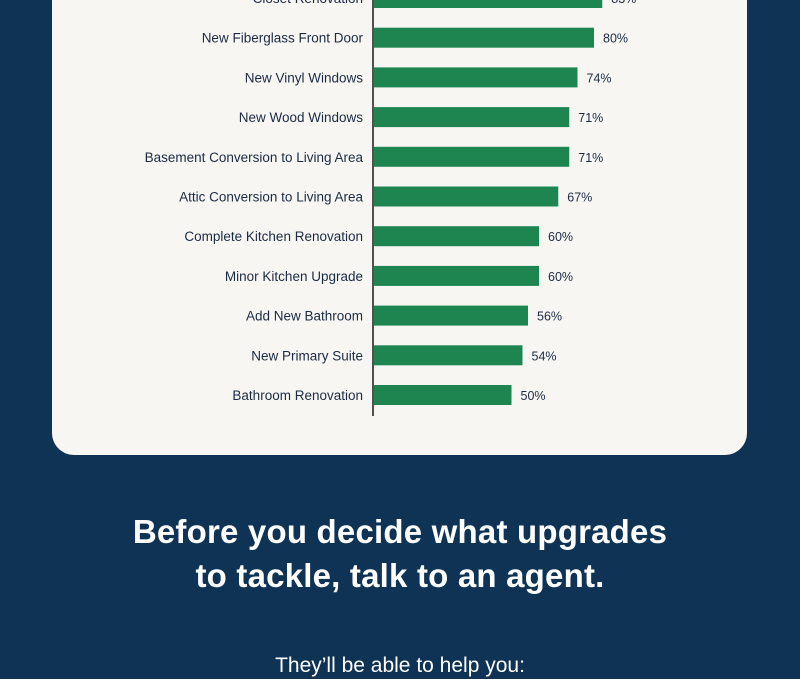 The image size is (800, 679). I want to click on headline-line-2: to tackle, talk to an agent., so click(400, 575).